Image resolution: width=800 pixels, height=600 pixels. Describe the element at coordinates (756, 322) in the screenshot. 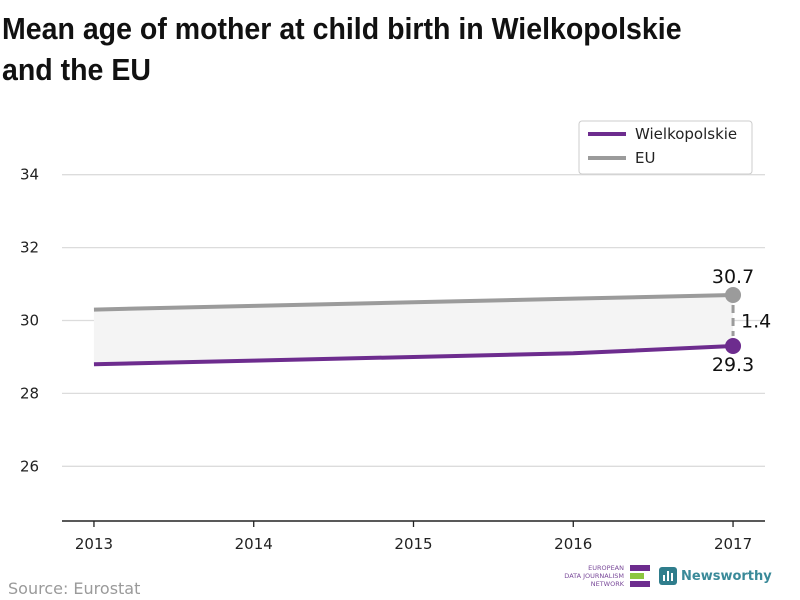

I see `label-difference: 1.4` at that location.